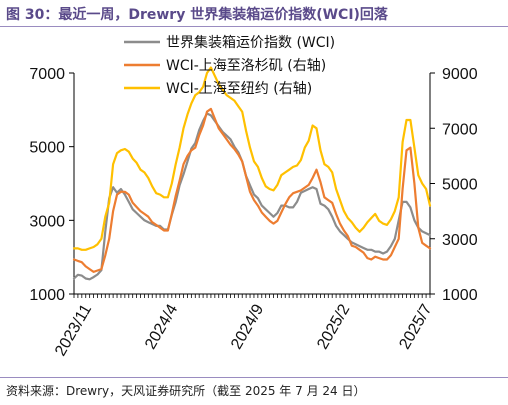  I want to click on y-right-tick-label: 1000, so click(460, 295).